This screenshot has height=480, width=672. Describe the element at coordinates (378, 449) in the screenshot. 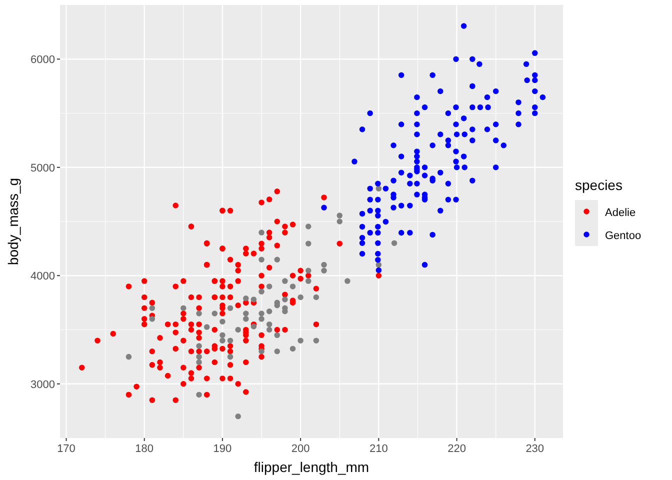

I see `x-tick-label: 210` at that location.